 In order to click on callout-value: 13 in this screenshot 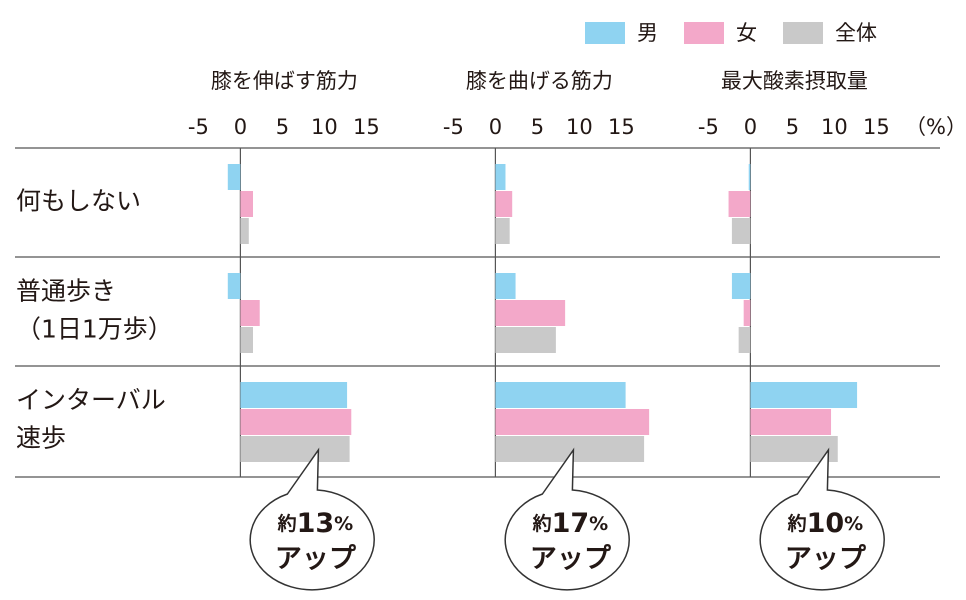, I will do `click(316, 523)`.